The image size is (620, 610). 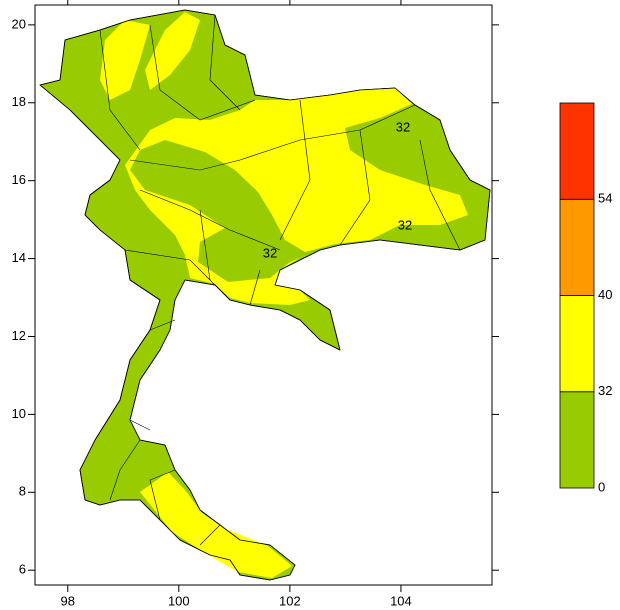 What do you see at coordinates (22, 491) in the screenshot?
I see `y-tick-label: 8` at bounding box center [22, 491].